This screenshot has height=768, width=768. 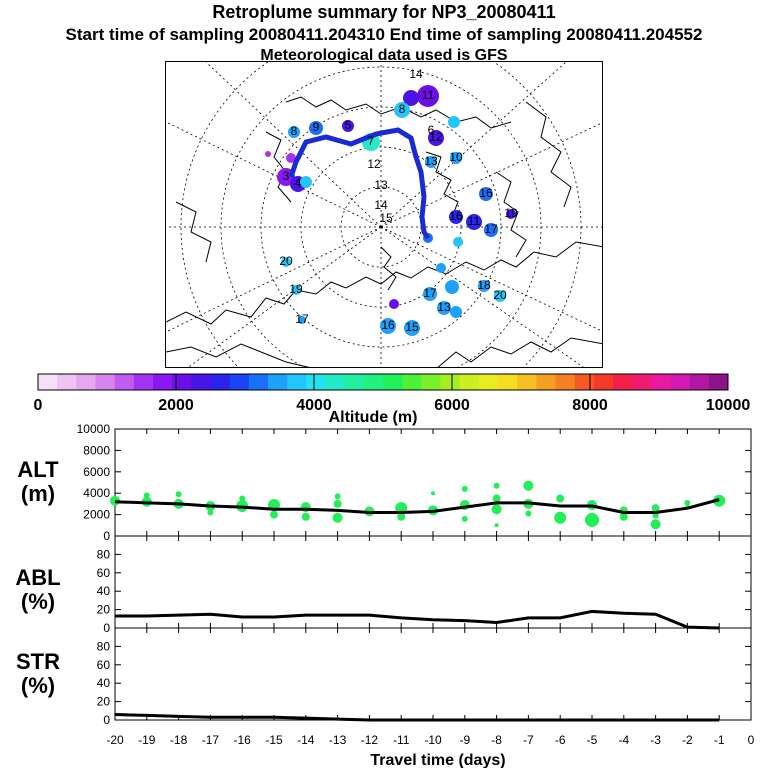 I want to click on map-label: 3, so click(x=286, y=176).